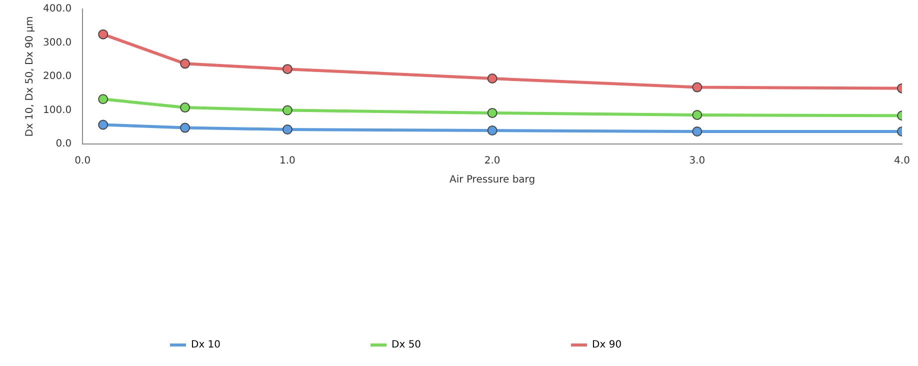 The width and height of the screenshot is (918, 366). Describe the element at coordinates (82, 161) in the screenshot. I see `x-tick-label: 0.0` at that location.